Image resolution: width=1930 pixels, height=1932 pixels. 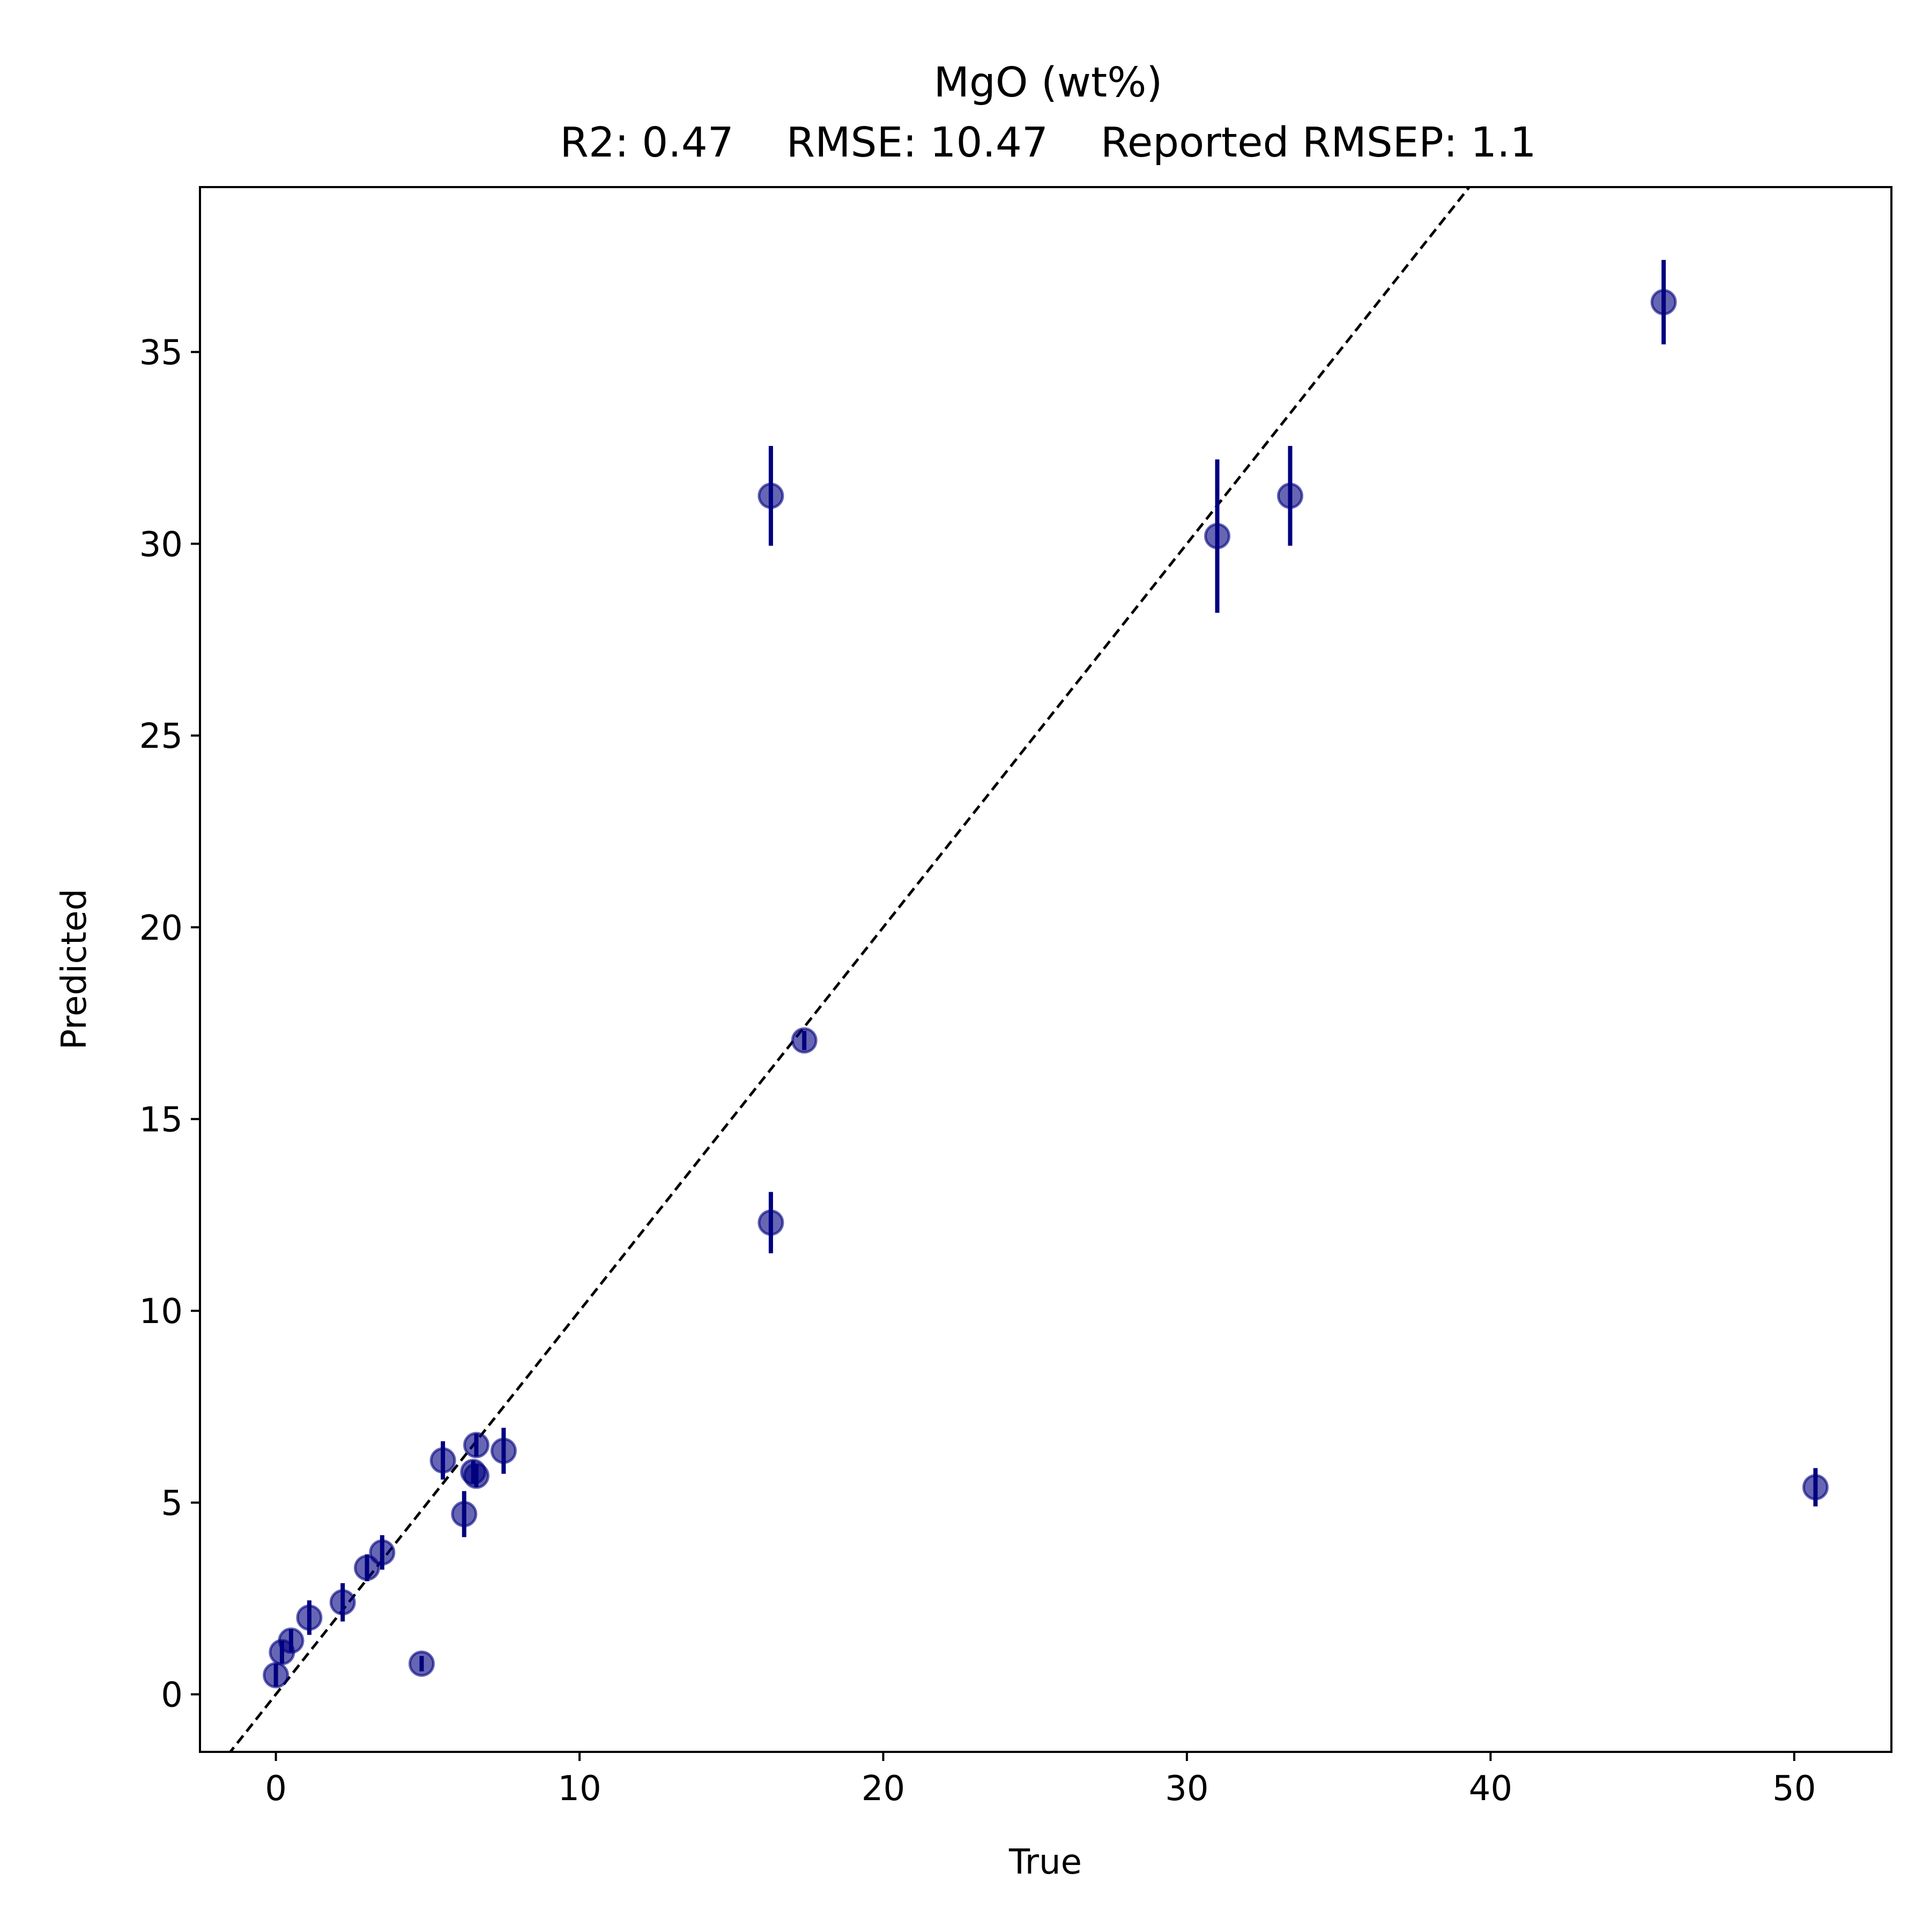 What do you see at coordinates (1040, 1780) in the screenshot?
I see `x-axis: 0 10 20 30 40 50` at bounding box center [1040, 1780].